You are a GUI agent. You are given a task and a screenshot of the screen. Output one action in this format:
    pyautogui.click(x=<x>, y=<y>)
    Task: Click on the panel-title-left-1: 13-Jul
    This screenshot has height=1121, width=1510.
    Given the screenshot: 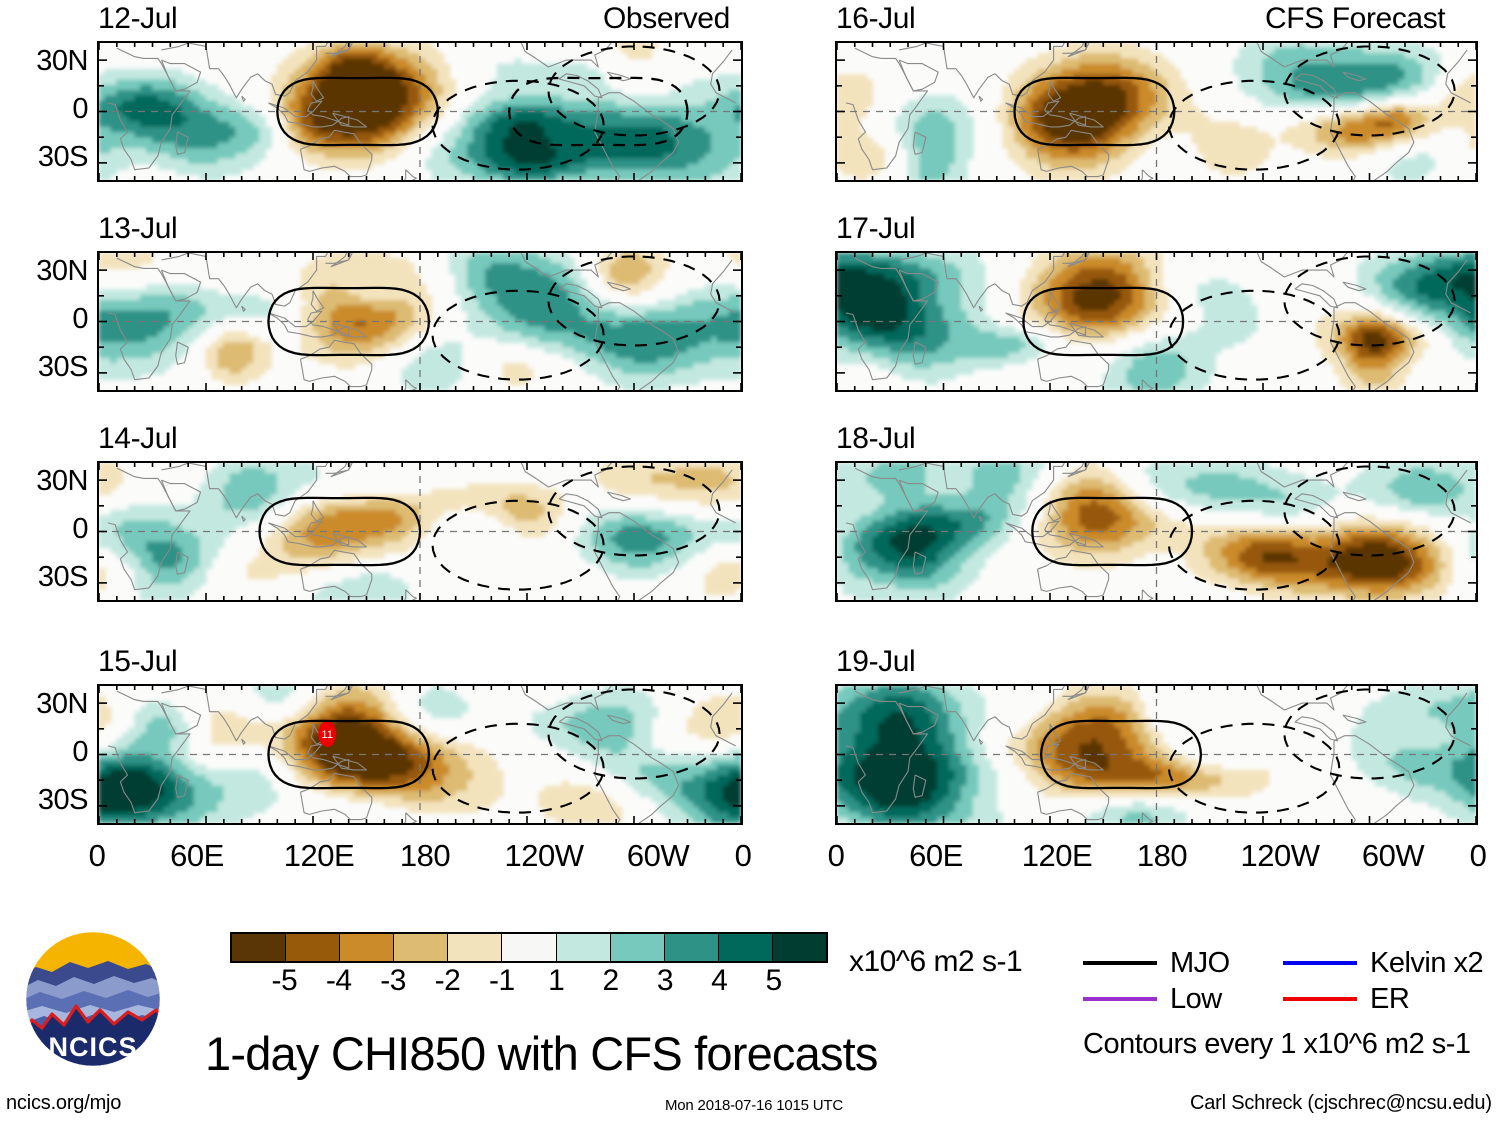 What is the action you would take?
    pyautogui.click(x=138, y=228)
    